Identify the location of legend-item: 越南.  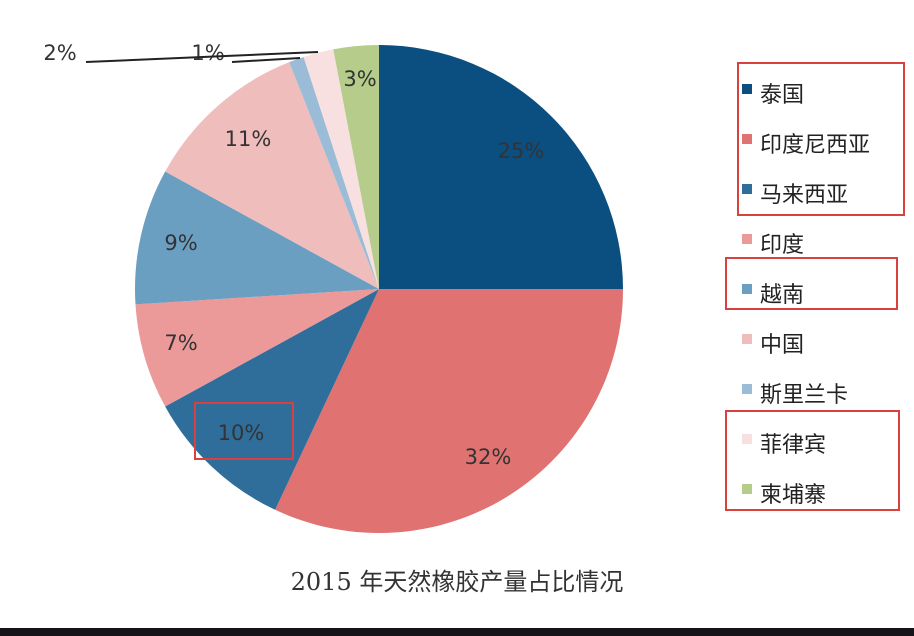
(773, 293).